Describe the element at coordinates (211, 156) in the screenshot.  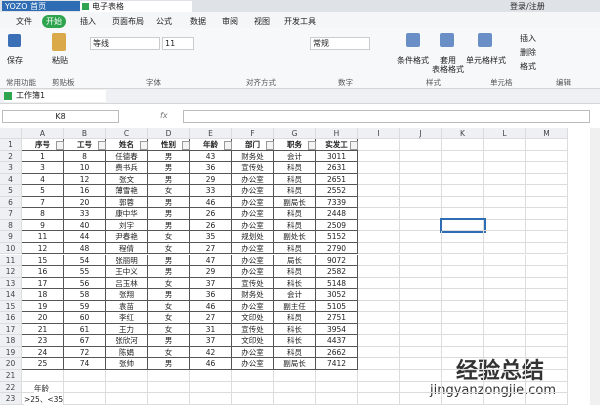
I see `cell: 43` at that location.